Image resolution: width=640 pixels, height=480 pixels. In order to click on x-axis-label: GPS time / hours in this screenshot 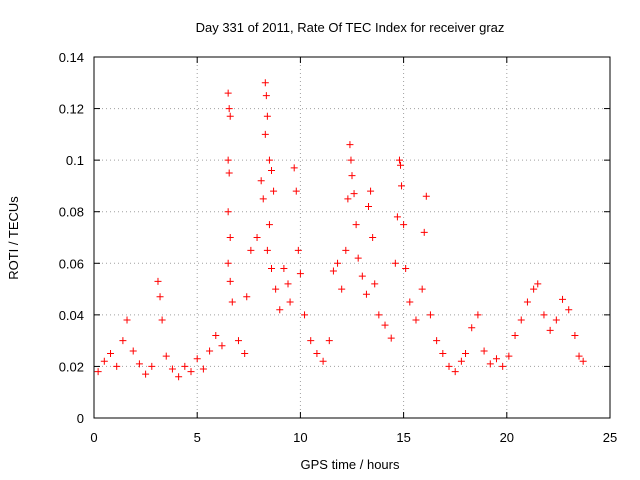, I will do `click(350, 464)`.